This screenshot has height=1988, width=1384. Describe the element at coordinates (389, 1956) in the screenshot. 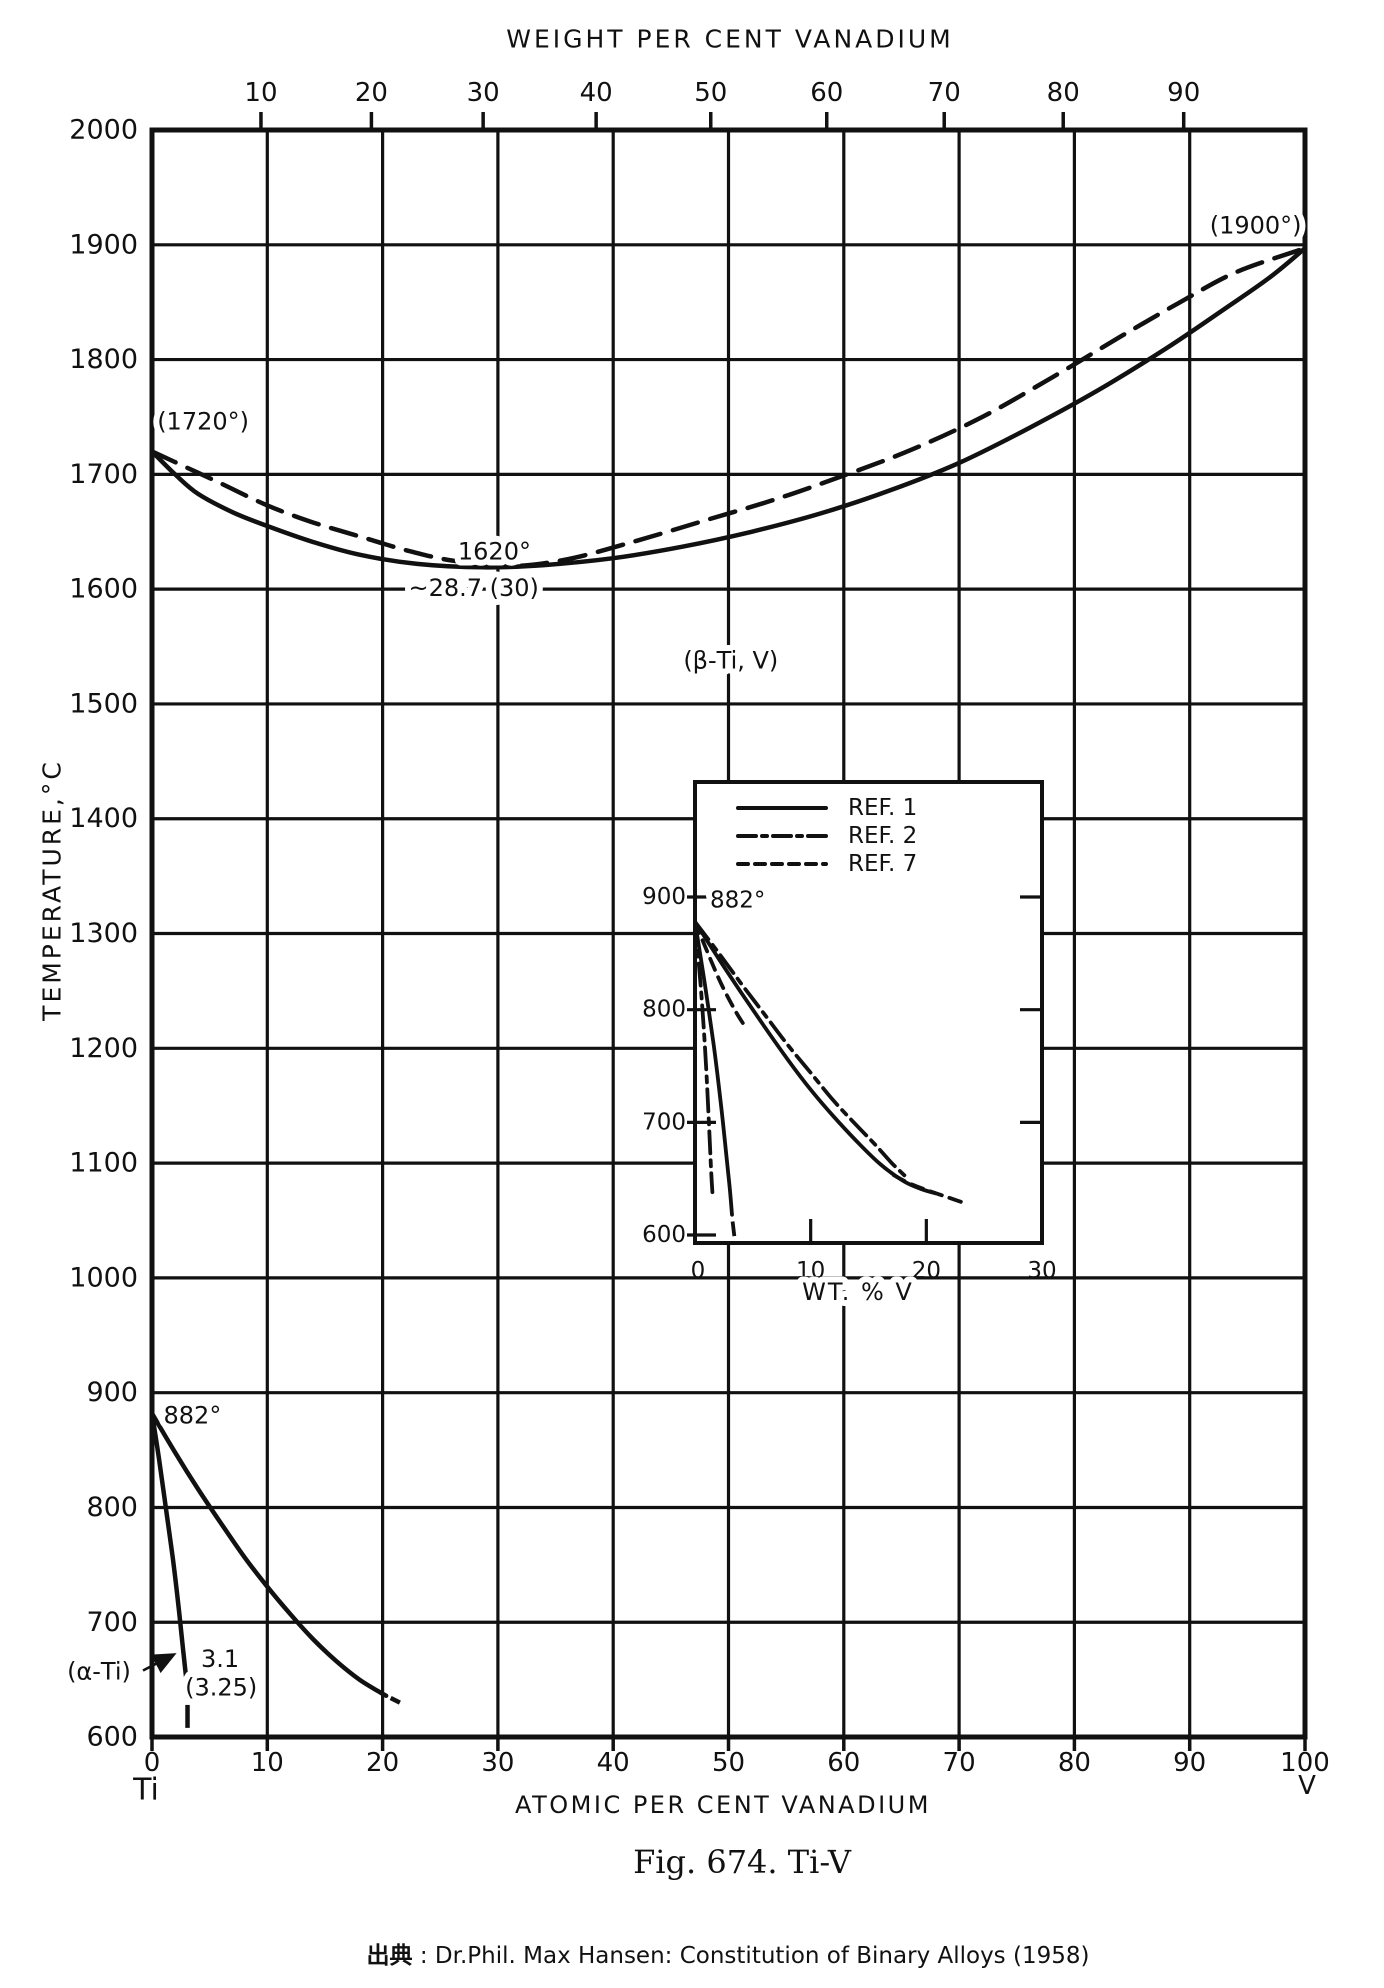

I see `source-label: 出典` at that location.